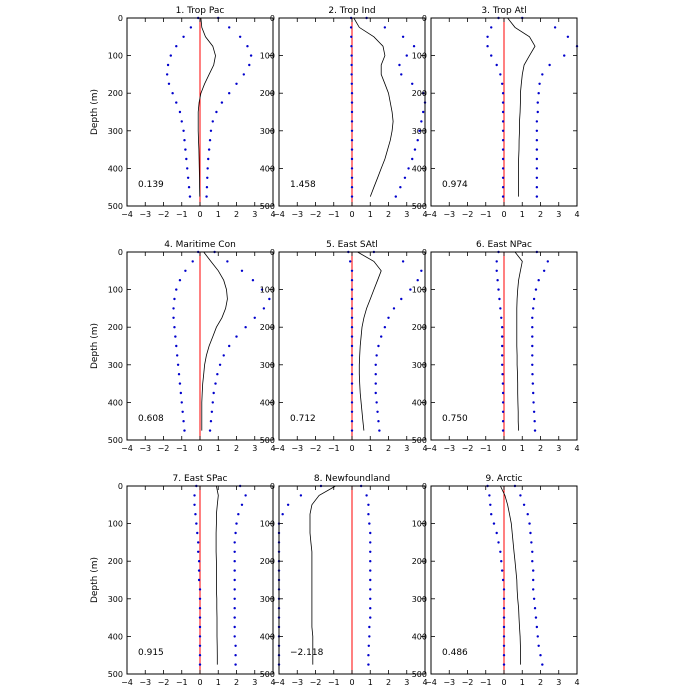  What do you see at coordinates (455, 419) in the screenshot?
I see `panel-6-value-label: 0.750` at bounding box center [455, 419].